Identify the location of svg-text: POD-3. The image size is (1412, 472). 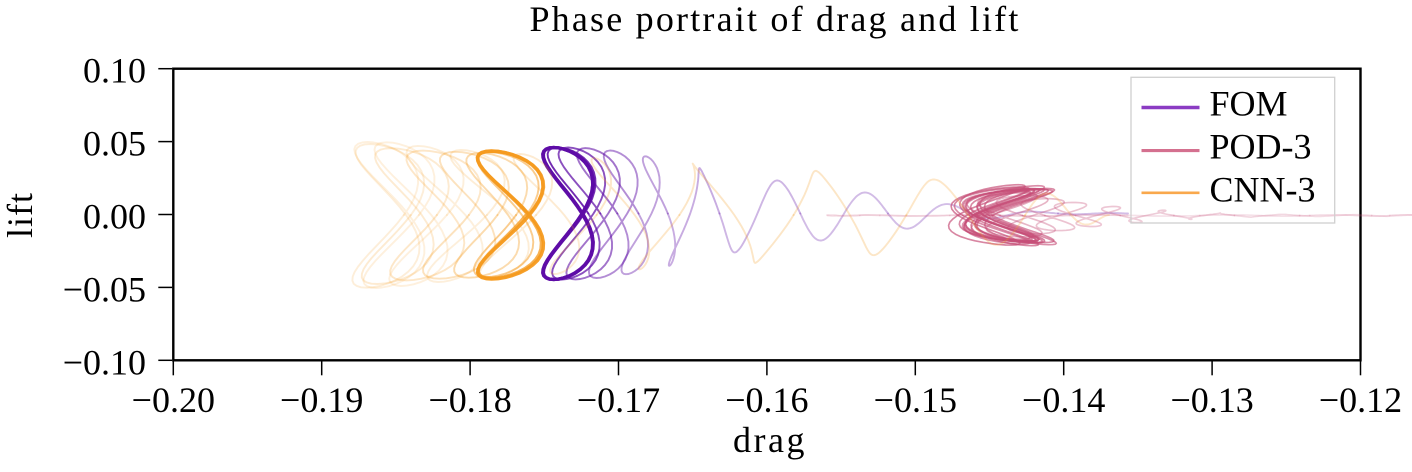
(1261, 147).